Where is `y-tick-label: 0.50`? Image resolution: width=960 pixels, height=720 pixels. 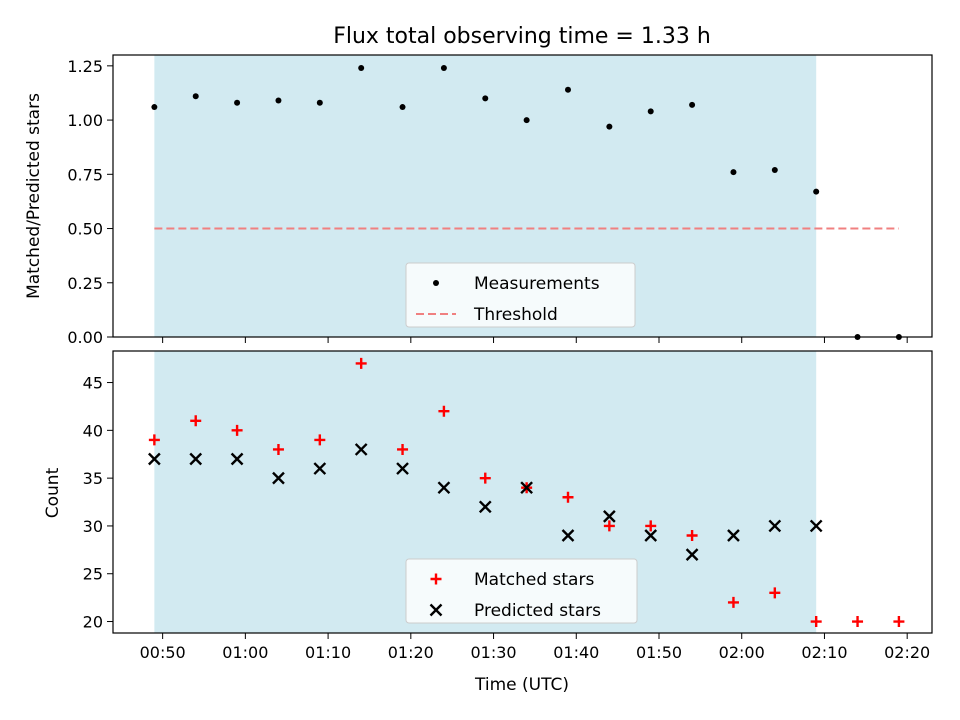 y-tick-label: 0.50 is located at coordinates (85, 229).